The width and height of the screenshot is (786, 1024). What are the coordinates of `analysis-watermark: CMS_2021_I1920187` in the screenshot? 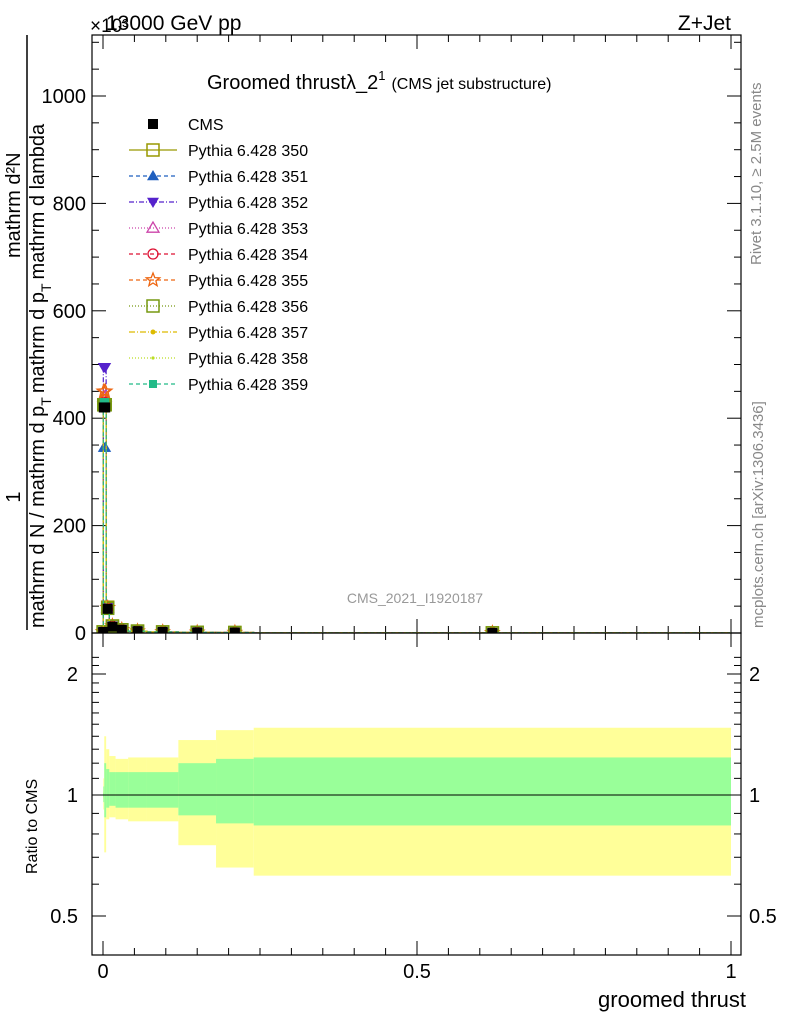 It's located at (415, 598).